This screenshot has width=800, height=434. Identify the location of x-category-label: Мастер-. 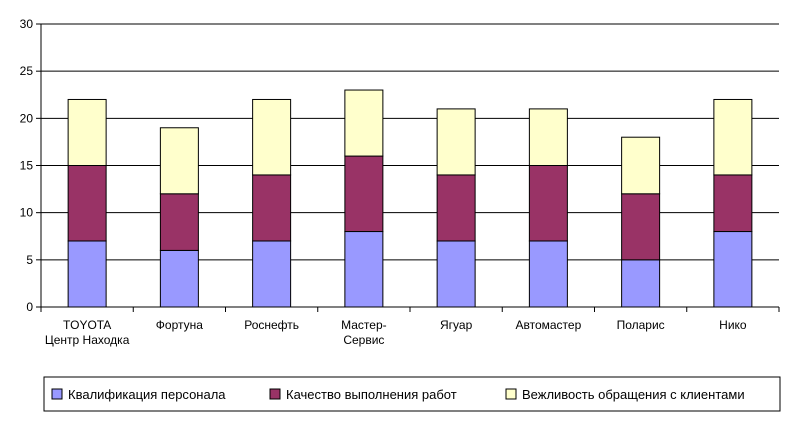
(364, 325).